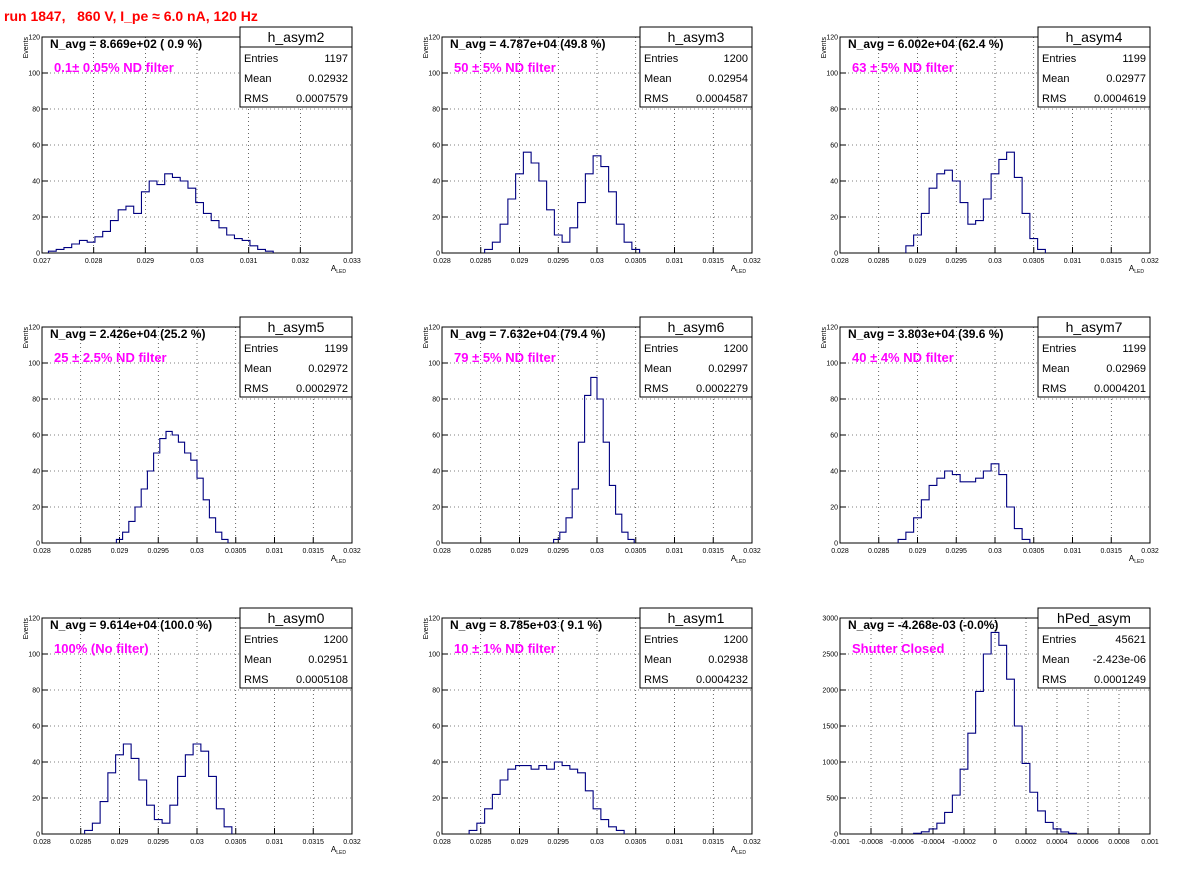 This screenshot has height=872, width=1196. Describe the element at coordinates (1134, 349) in the screenshot. I see `stats-value: 1199` at that location.